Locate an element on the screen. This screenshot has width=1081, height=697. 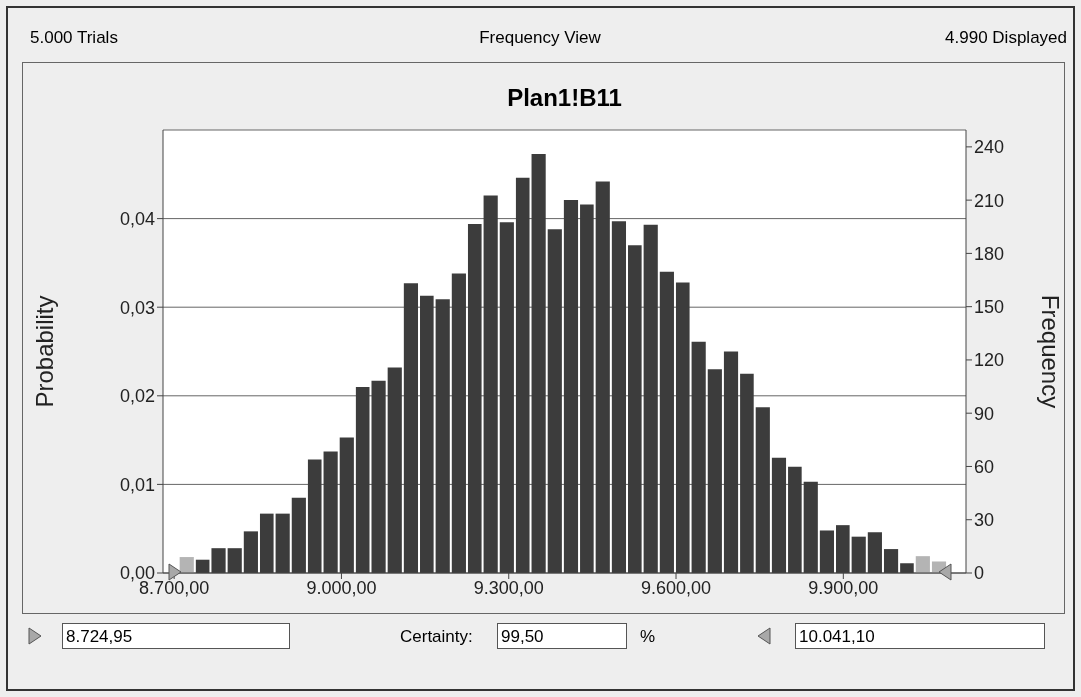
y2-tick-label: 180 is located at coordinates (989, 253).